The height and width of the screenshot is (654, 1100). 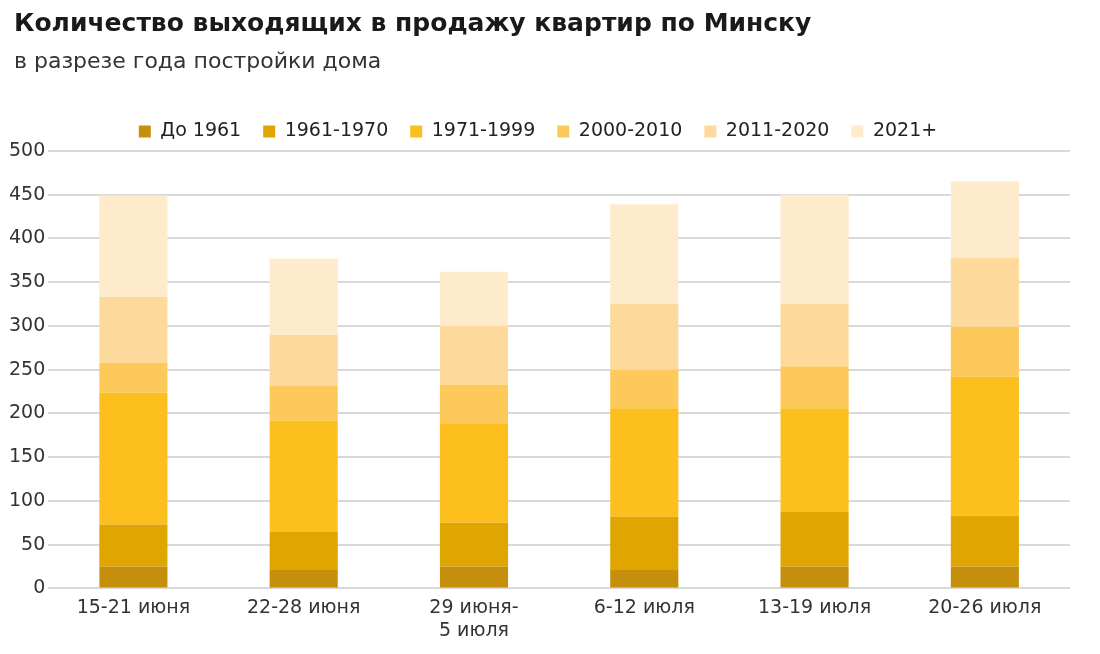 I want to click on x-tick-label: 6-12 июля, so click(x=644, y=605).